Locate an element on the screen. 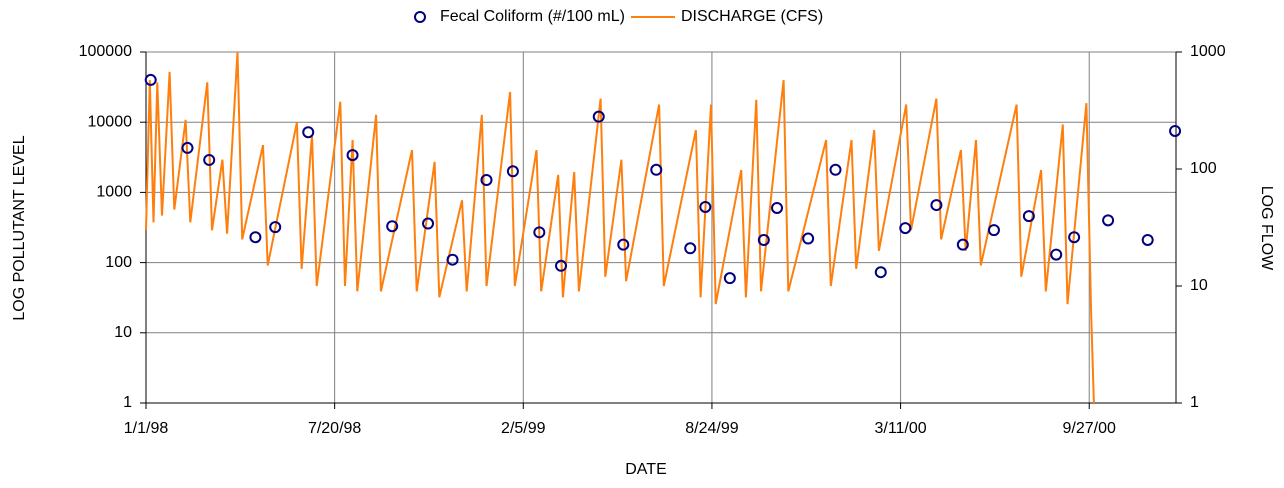 This screenshot has width=1284, height=488. x-tick-label: 9/27/00 is located at coordinates (1089, 428).